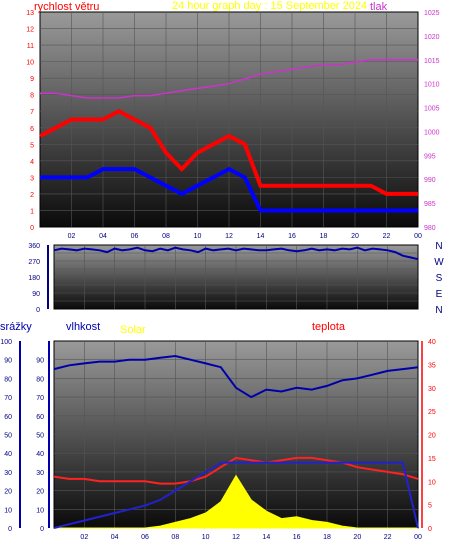  Describe the element at coordinates (432, 365) in the screenshot. I see `temperature-y-tick-label: 35` at that location.